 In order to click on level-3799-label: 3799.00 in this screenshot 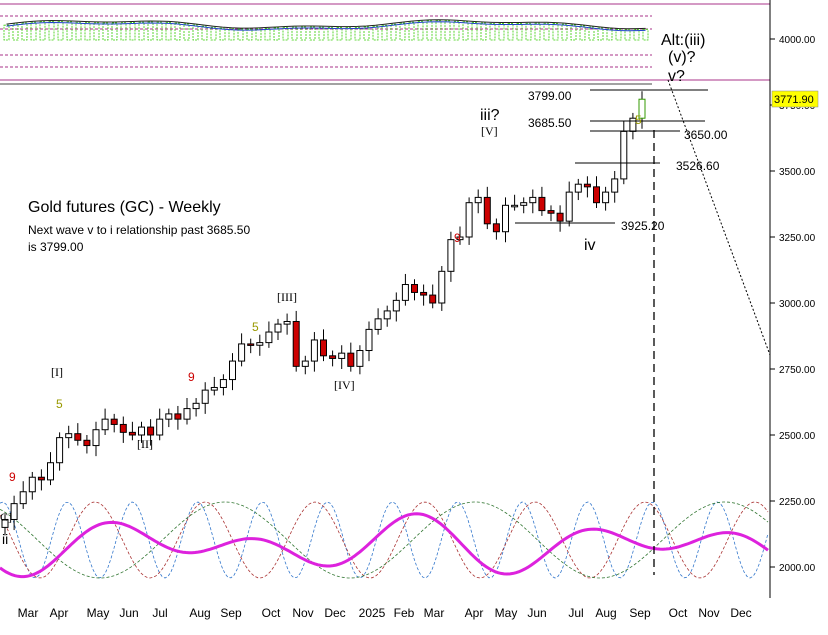, I will do `click(550, 96)`.